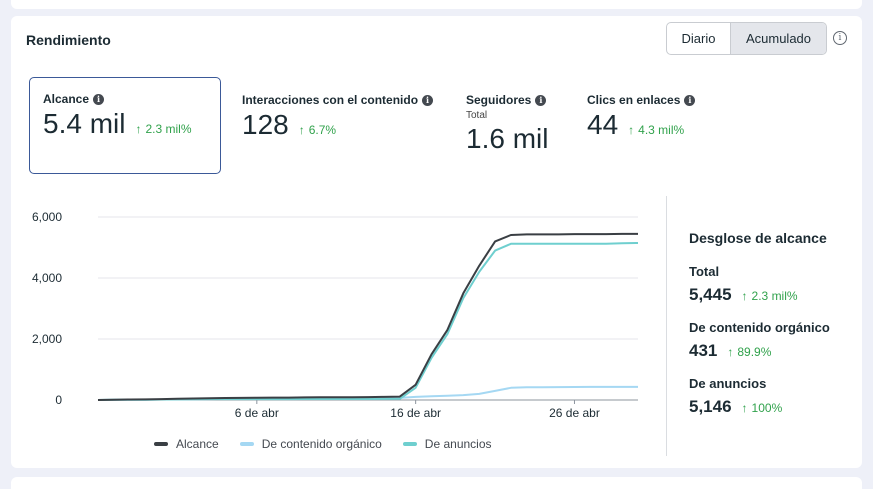 This screenshot has width=873, height=489. Describe the element at coordinates (310, 444) in the screenshot. I see `legend-item-organico: De contenido orgánico` at that location.